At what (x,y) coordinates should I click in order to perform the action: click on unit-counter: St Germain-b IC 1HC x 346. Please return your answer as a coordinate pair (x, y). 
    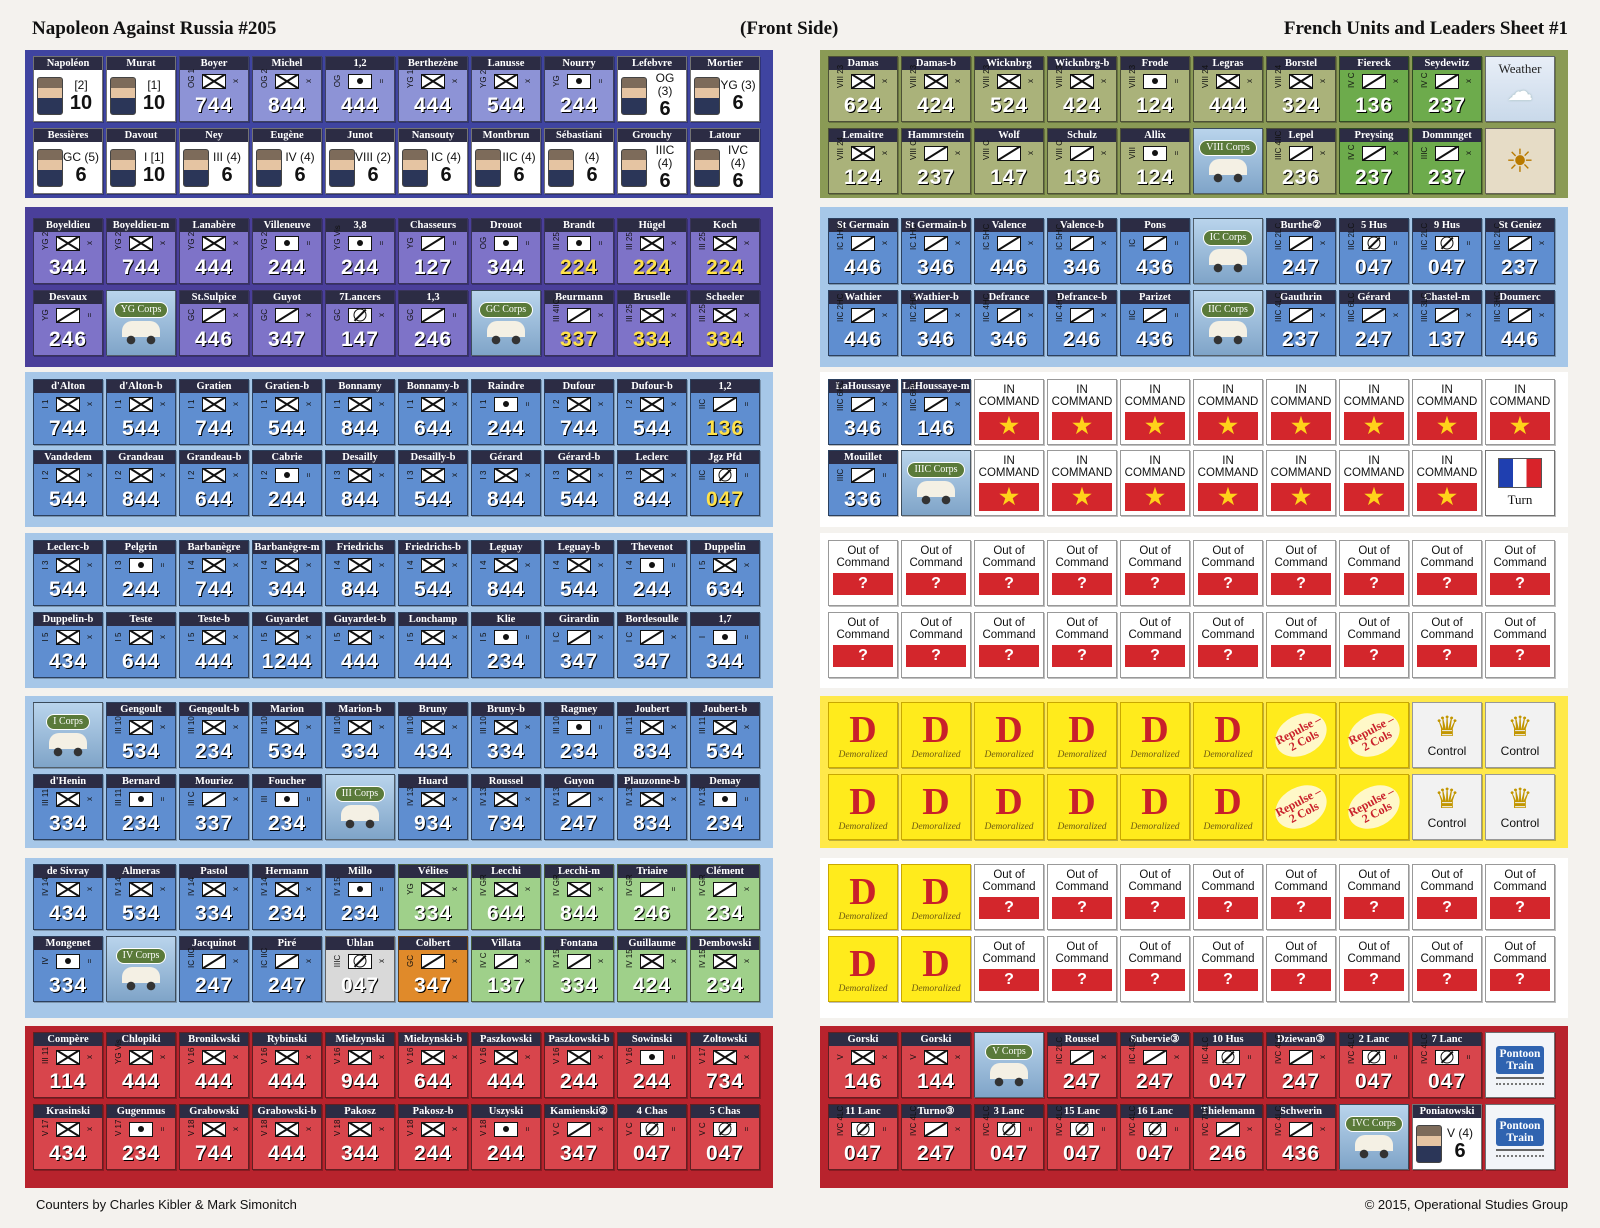
    Looking at the image, I should click on (936, 251).